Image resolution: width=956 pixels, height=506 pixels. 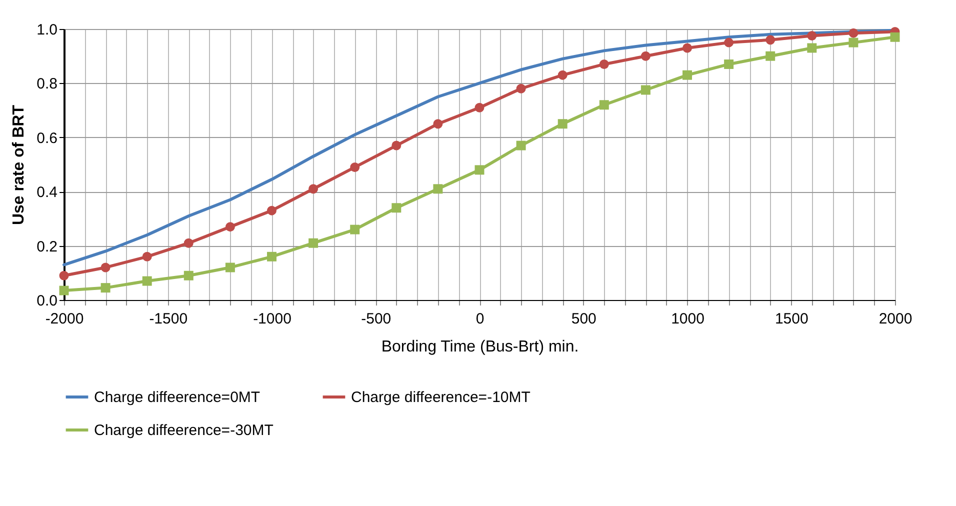 What do you see at coordinates (47, 301) in the screenshot?
I see `y-tick-label: 0.0` at bounding box center [47, 301].